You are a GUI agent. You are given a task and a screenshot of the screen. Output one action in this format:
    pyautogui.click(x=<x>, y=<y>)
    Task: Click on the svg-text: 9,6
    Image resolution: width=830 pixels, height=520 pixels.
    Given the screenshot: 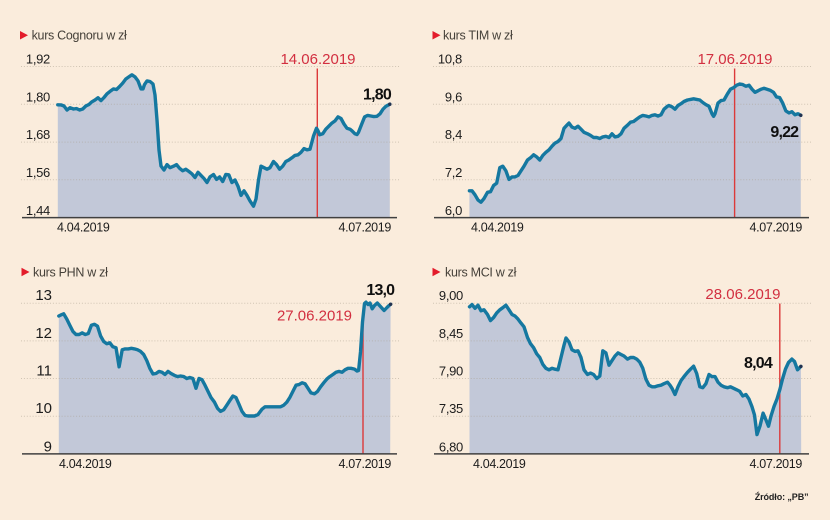 What is the action you would take?
    pyautogui.click(x=453, y=96)
    